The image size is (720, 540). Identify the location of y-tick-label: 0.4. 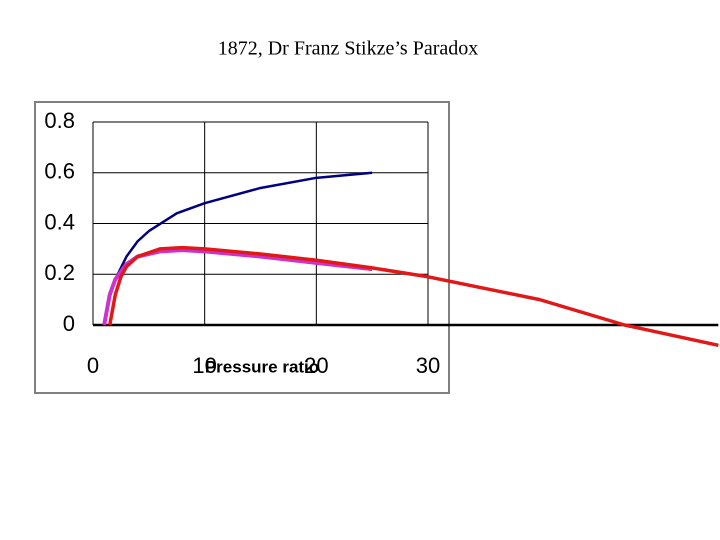
(59, 221).